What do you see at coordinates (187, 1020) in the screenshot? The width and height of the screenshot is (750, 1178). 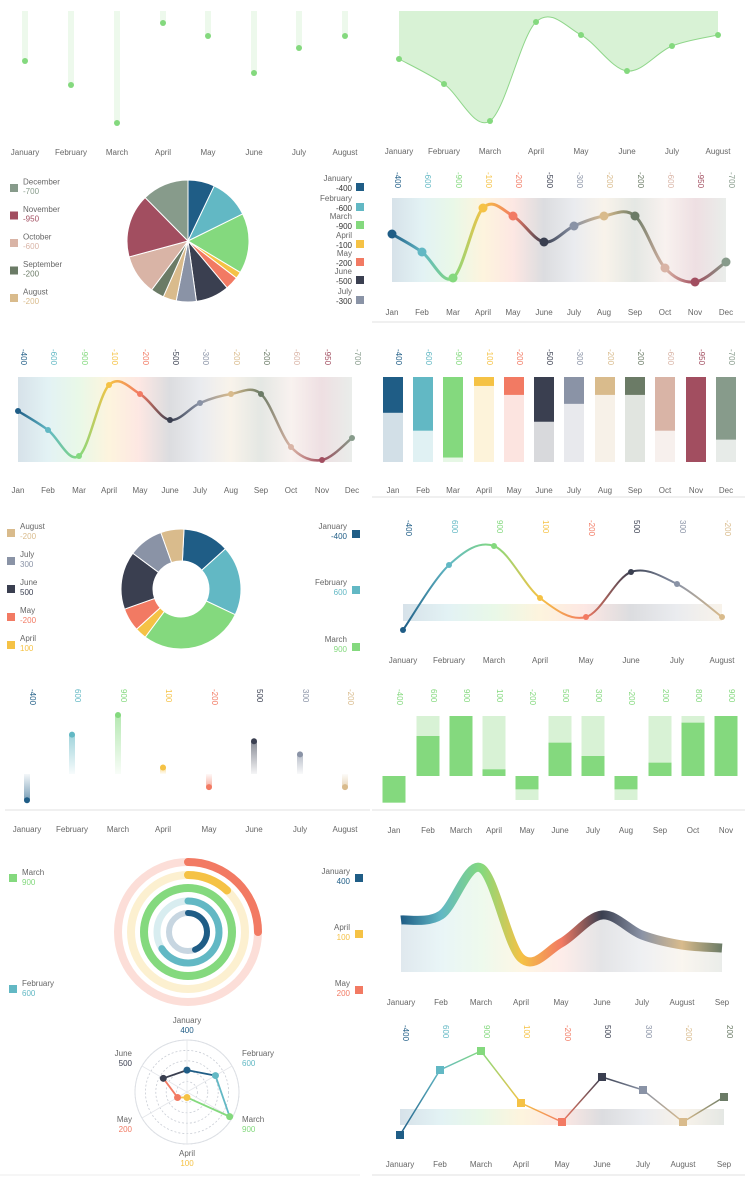 I see `axis-label: January` at bounding box center [187, 1020].